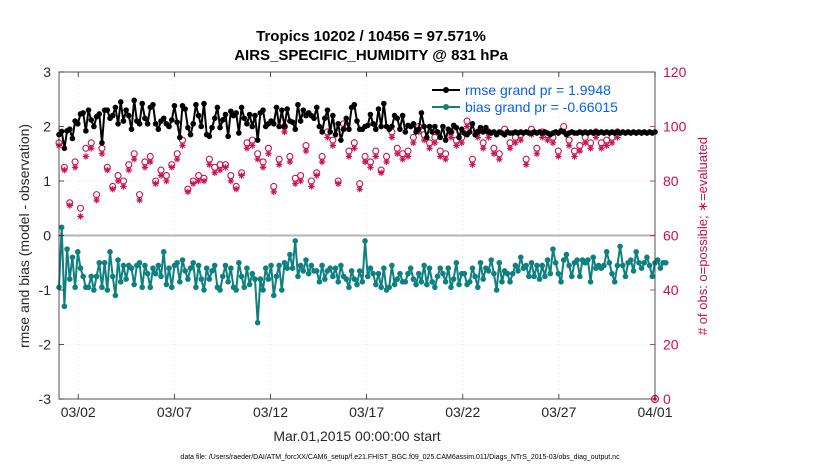 This screenshot has width=830, height=470. I want to click on legend-bias-label: bias grand pr = -0.66015, so click(541, 107).